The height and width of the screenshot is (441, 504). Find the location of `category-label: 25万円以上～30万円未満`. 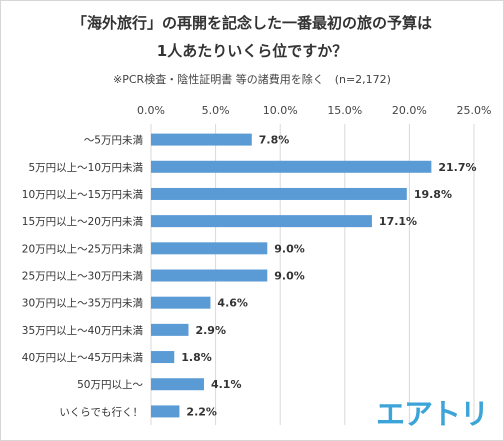

category-label: 25万円以上～30万円未満 is located at coordinates (83, 277).